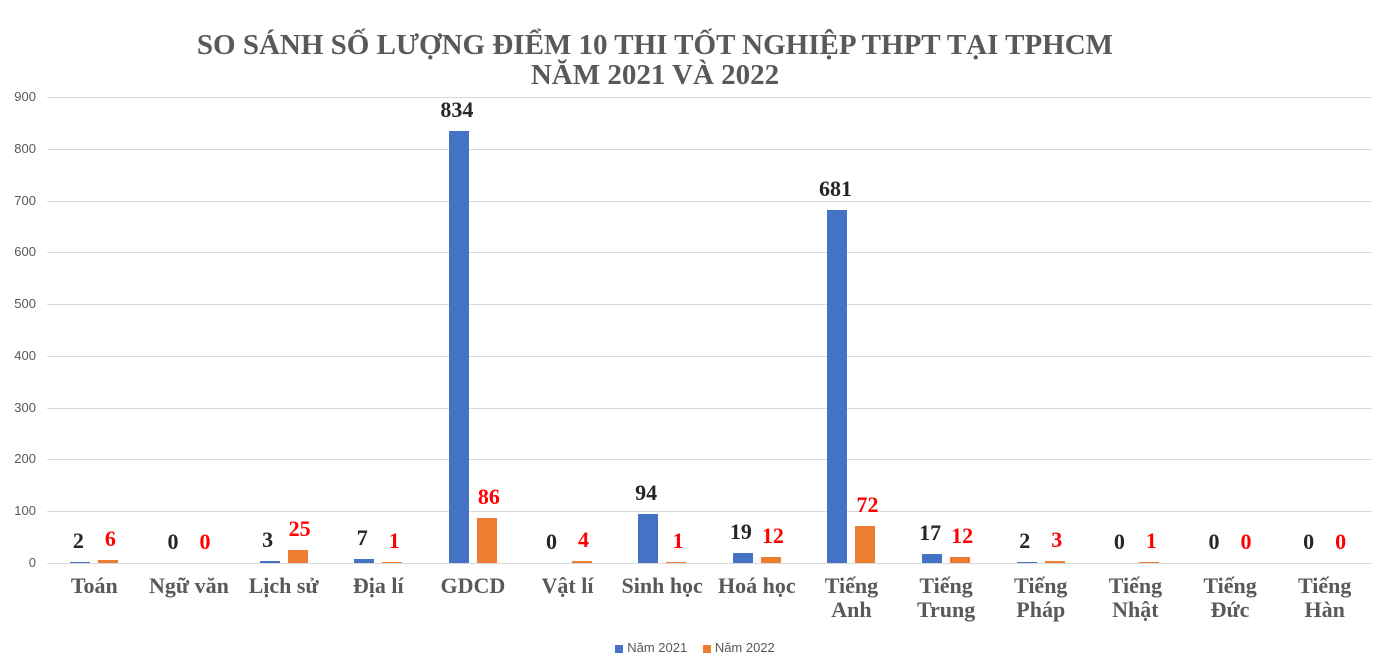  Describe the element at coordinates (32, 562) in the screenshot. I see `y-tick-label: 0` at that location.